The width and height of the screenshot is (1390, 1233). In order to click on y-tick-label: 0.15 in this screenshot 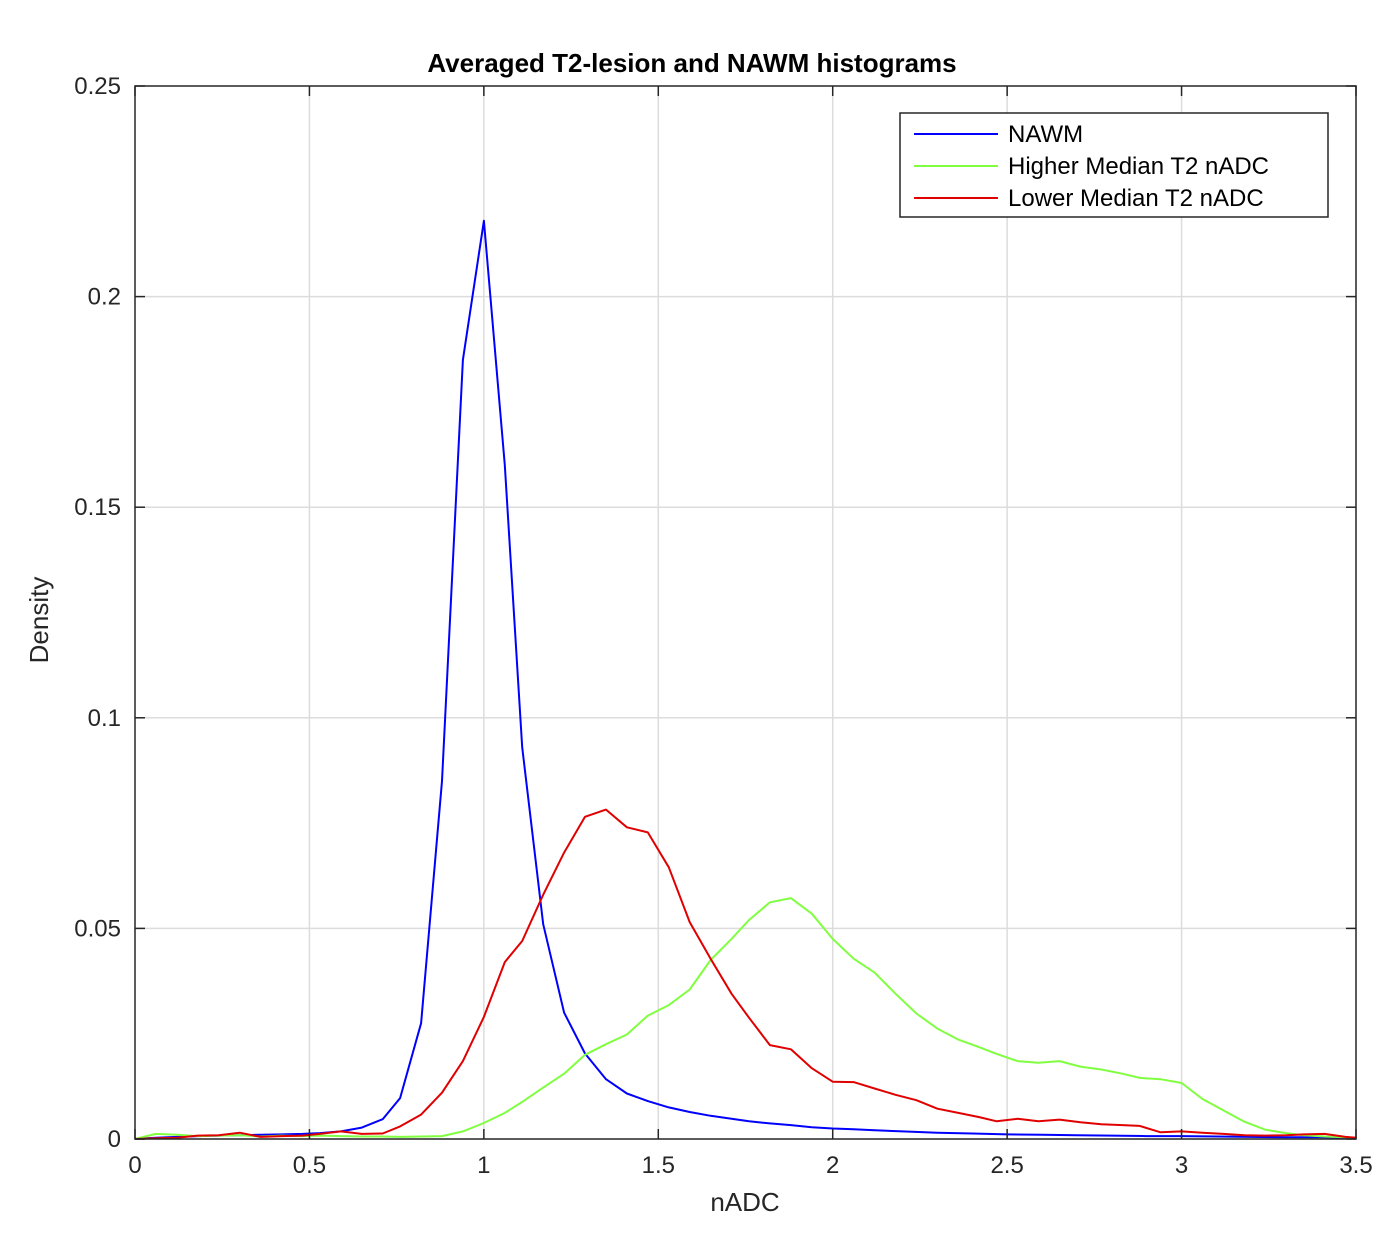, I will do `click(97, 507)`.